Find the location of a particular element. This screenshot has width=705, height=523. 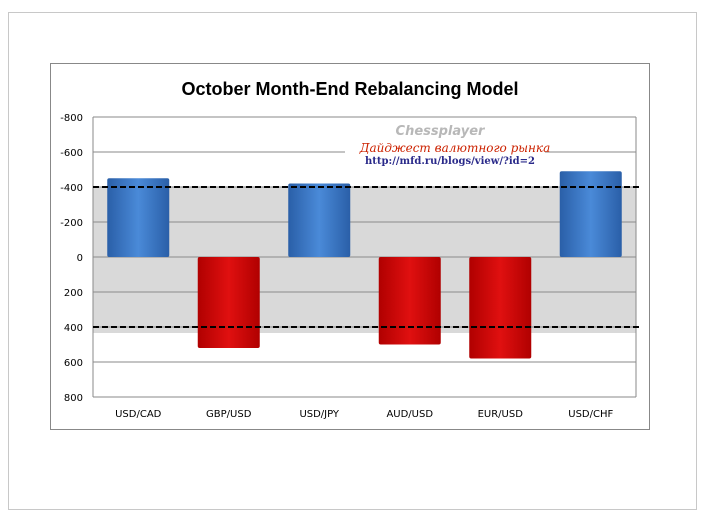

y-tick-label: -200 is located at coordinates (71, 223).